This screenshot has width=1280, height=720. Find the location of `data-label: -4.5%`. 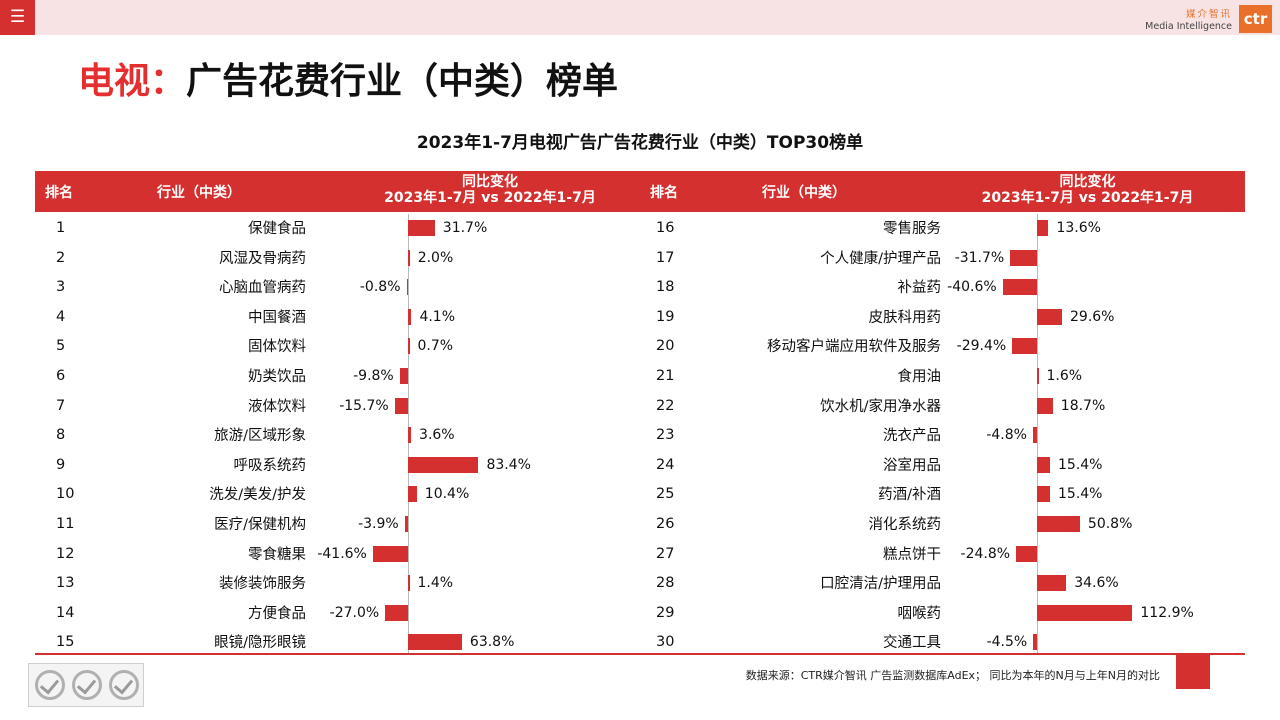

data-label: -4.5% is located at coordinates (1007, 642).